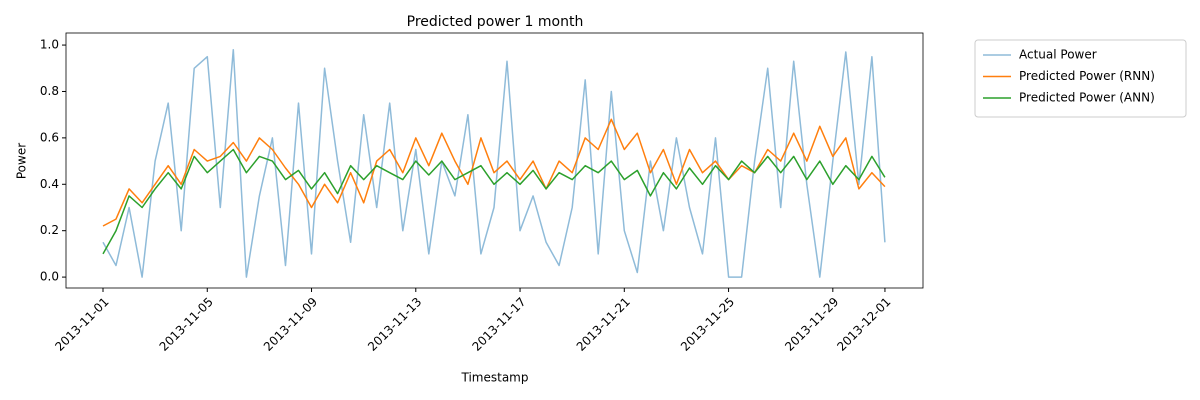 The width and height of the screenshot is (1200, 400). What do you see at coordinates (1087, 76) in the screenshot?
I see `legend-label: Predicted Power (RNN)` at bounding box center [1087, 76].